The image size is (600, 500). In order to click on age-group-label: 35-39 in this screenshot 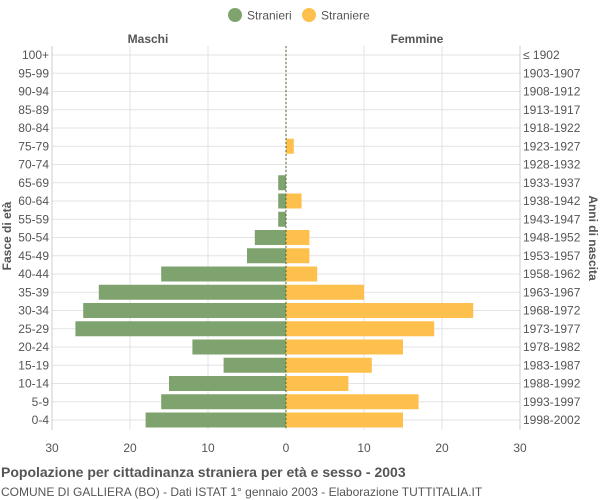, I will do `click(33, 292)`.